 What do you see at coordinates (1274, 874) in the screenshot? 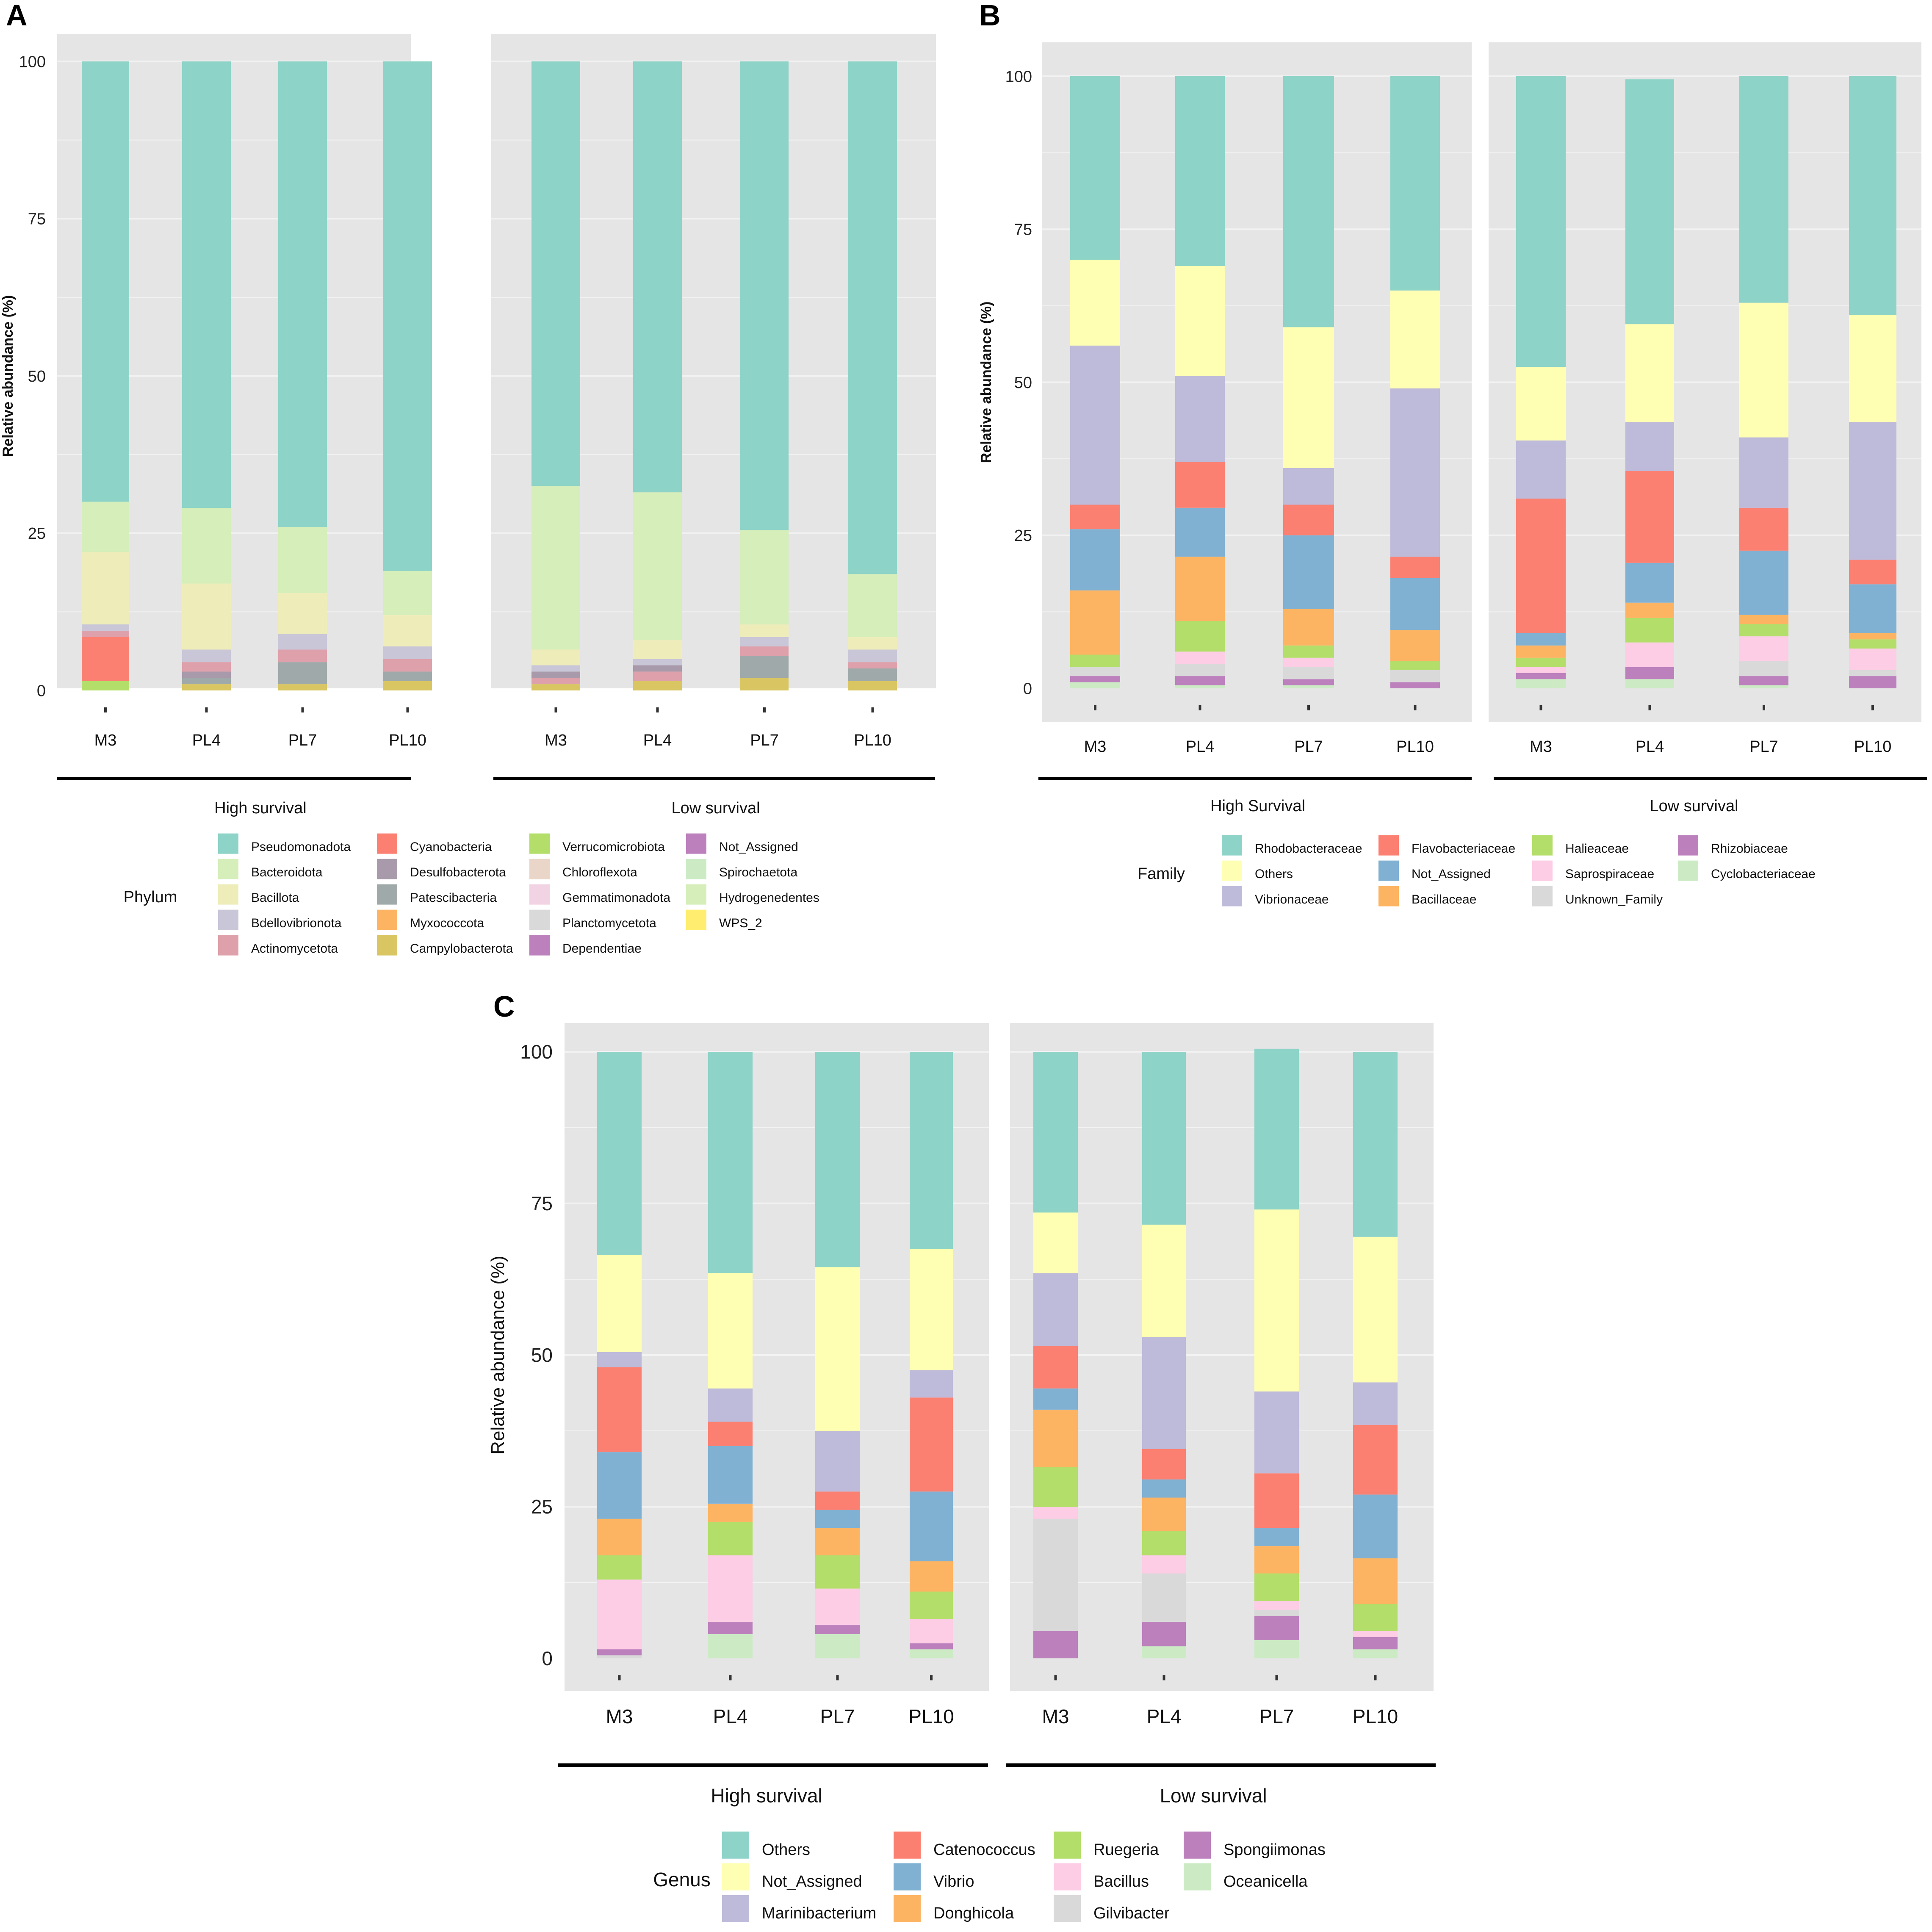
I see `legend-label: Others` at bounding box center [1274, 874].